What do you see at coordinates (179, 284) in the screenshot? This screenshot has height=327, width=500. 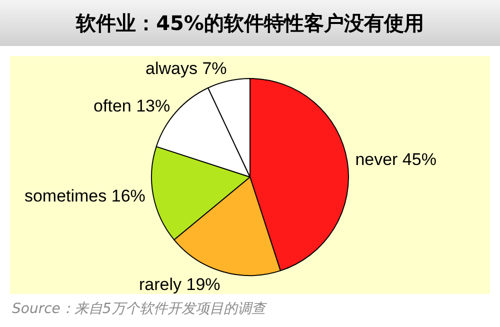 I see `slice-label: rarely 19%` at bounding box center [179, 284].